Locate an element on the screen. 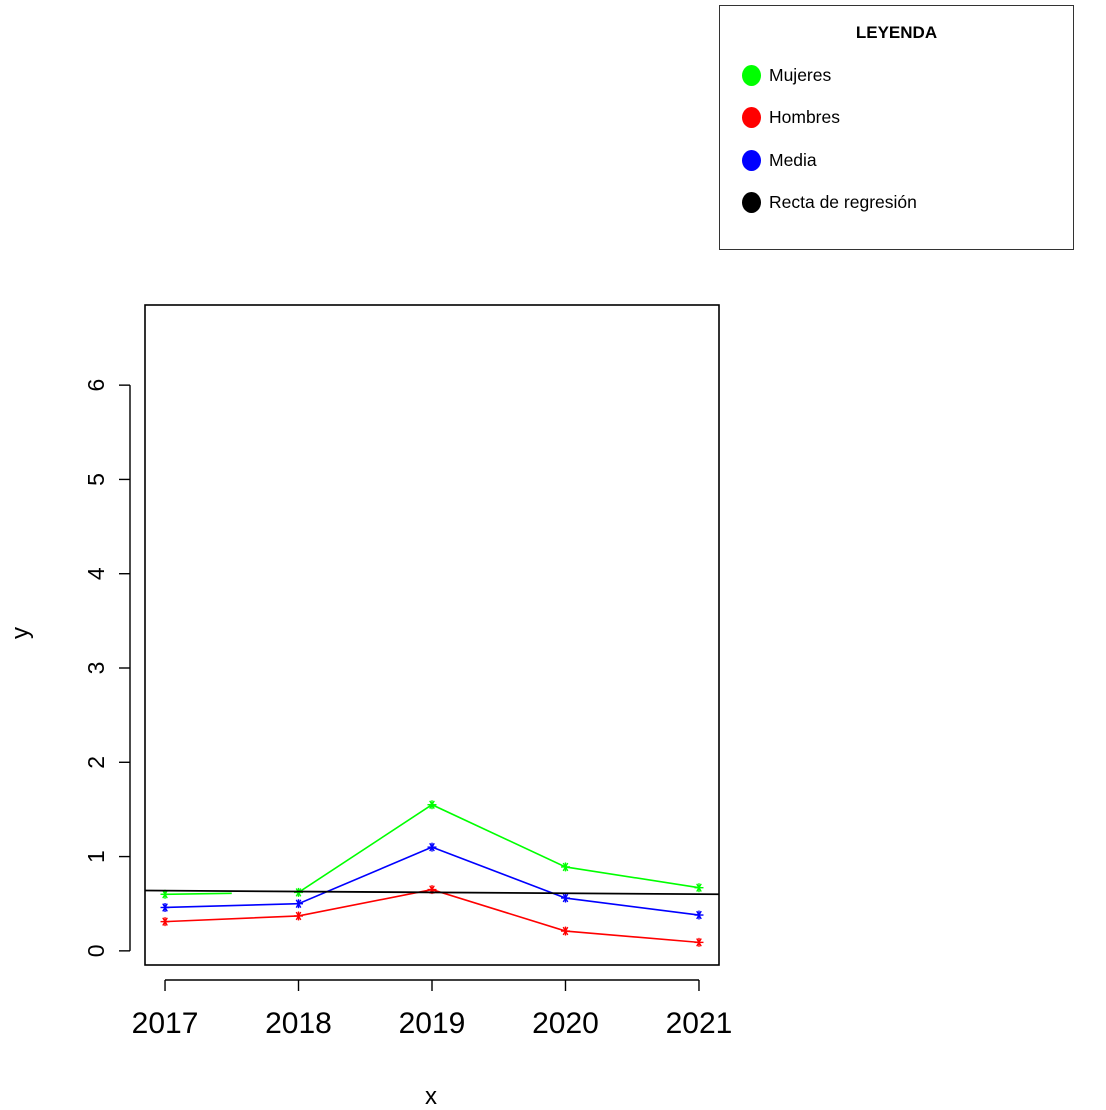  legend-item-hombres: Hombres is located at coordinates (791, 117).